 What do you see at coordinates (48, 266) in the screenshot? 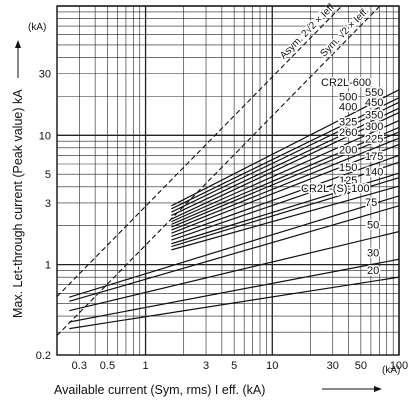
I see `y-tick-label: 1` at bounding box center [48, 266].